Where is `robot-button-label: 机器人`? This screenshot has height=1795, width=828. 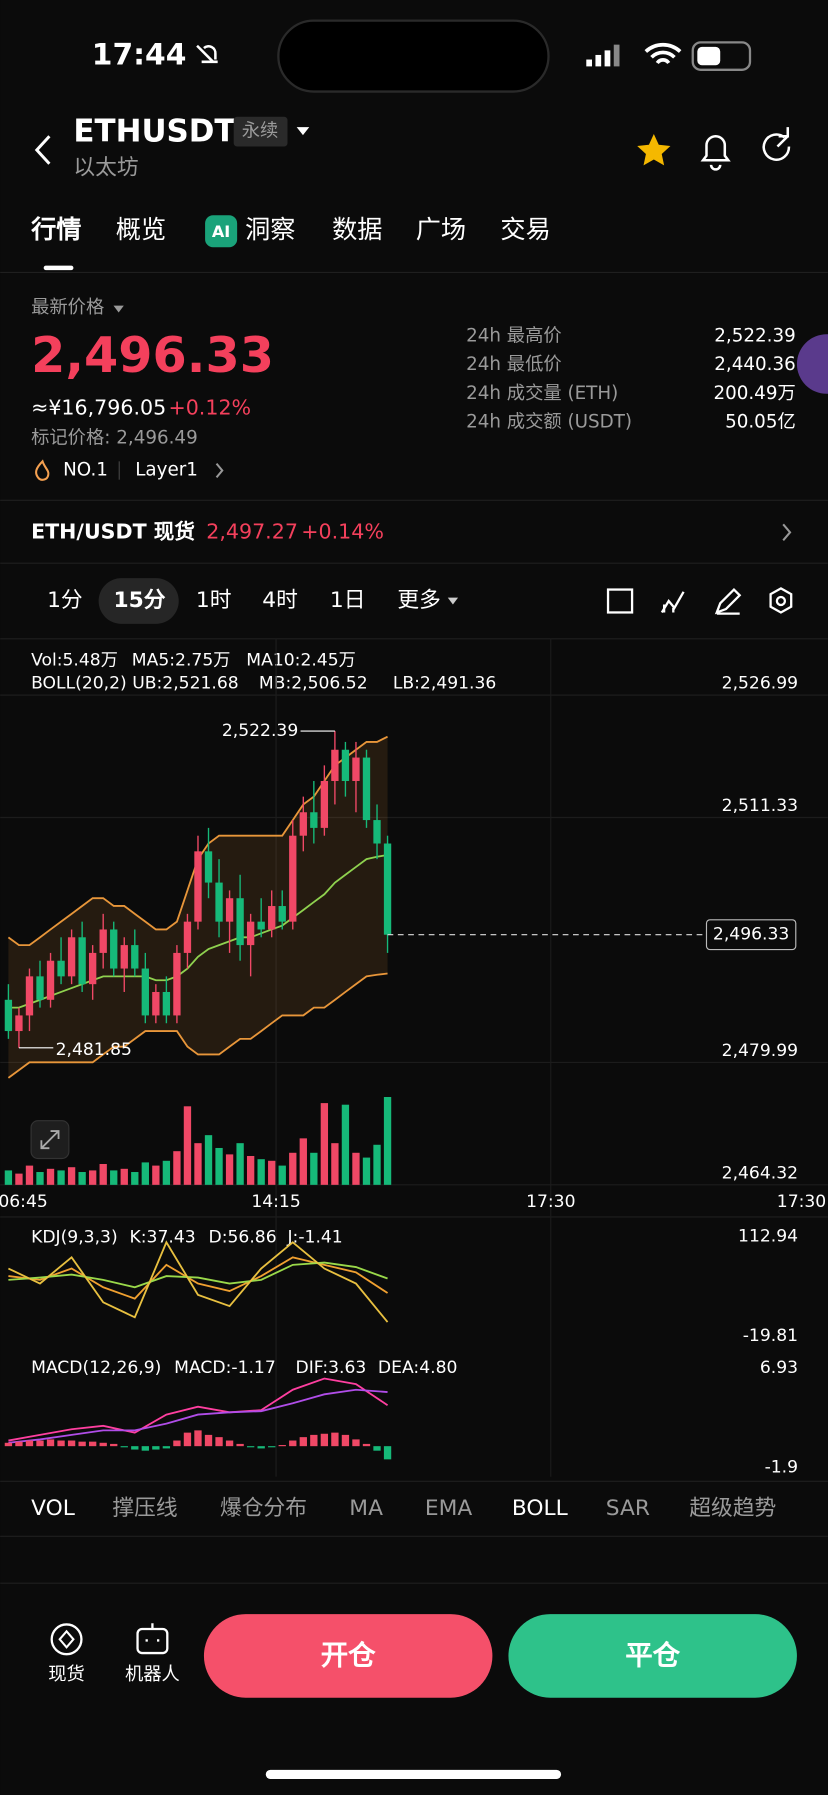
robot-button-label: 机器人 is located at coordinates (152, 1674).